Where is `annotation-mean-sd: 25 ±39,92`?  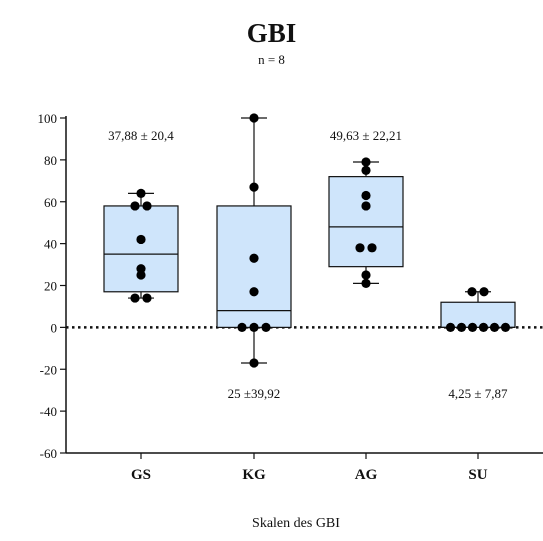 annotation-mean-sd: 25 ±39,92 is located at coordinates (254, 393).